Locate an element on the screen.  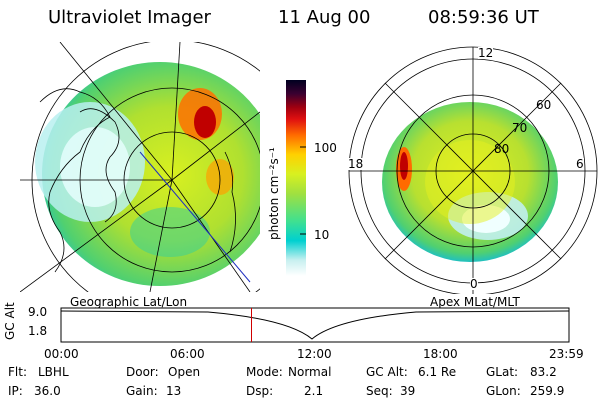
door-key: Door: is located at coordinates (142, 372).